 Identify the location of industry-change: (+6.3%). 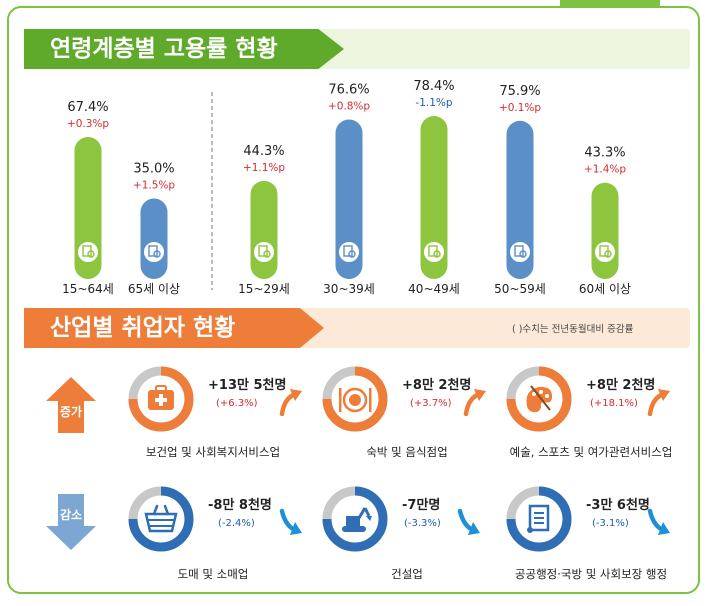
(237, 403).